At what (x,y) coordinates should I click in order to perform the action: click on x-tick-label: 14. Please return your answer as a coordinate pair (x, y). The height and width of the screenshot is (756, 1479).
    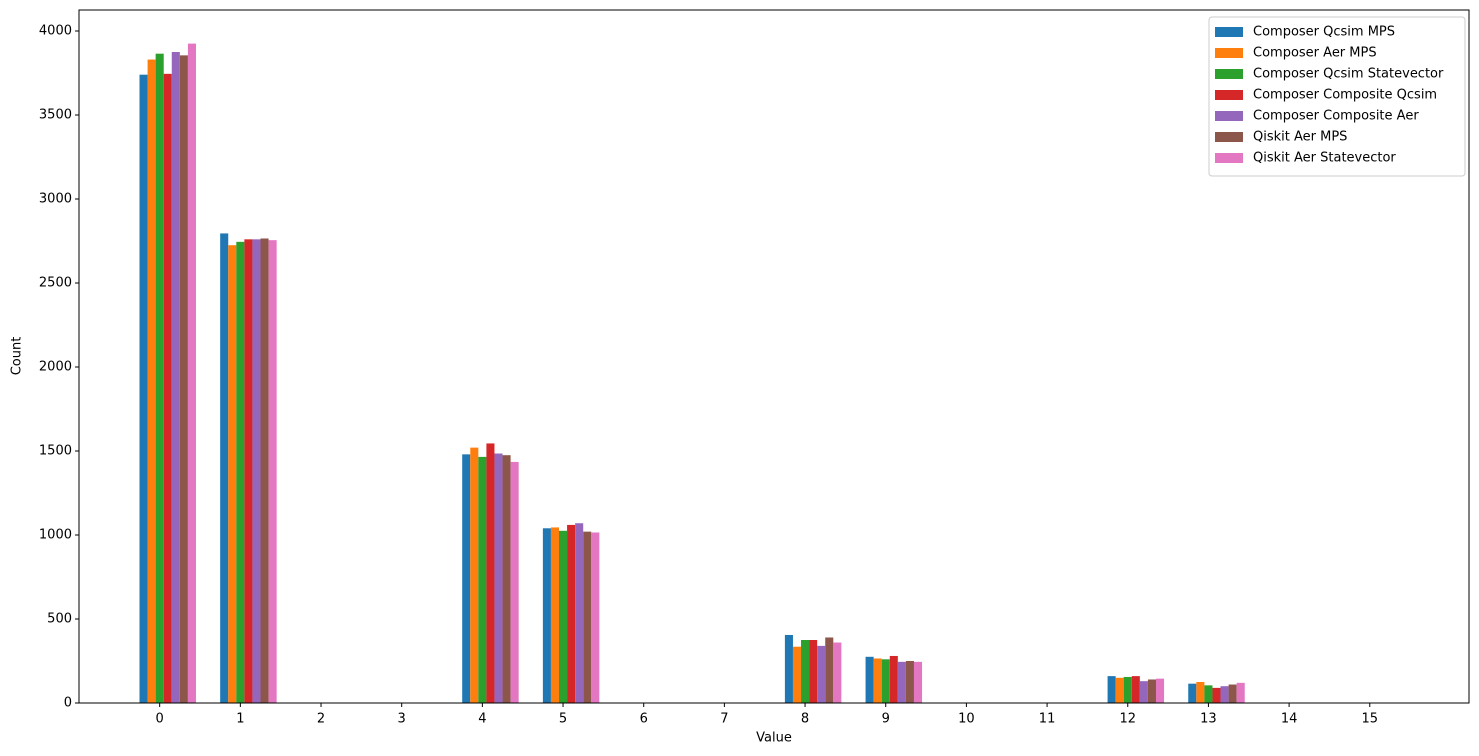
    Looking at the image, I should click on (1289, 719).